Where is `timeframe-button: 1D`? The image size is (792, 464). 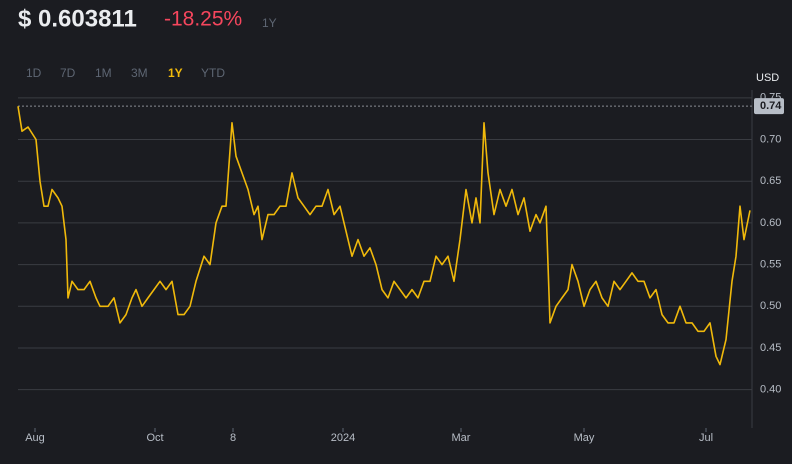
timeframe-button: 1D is located at coordinates (34, 73).